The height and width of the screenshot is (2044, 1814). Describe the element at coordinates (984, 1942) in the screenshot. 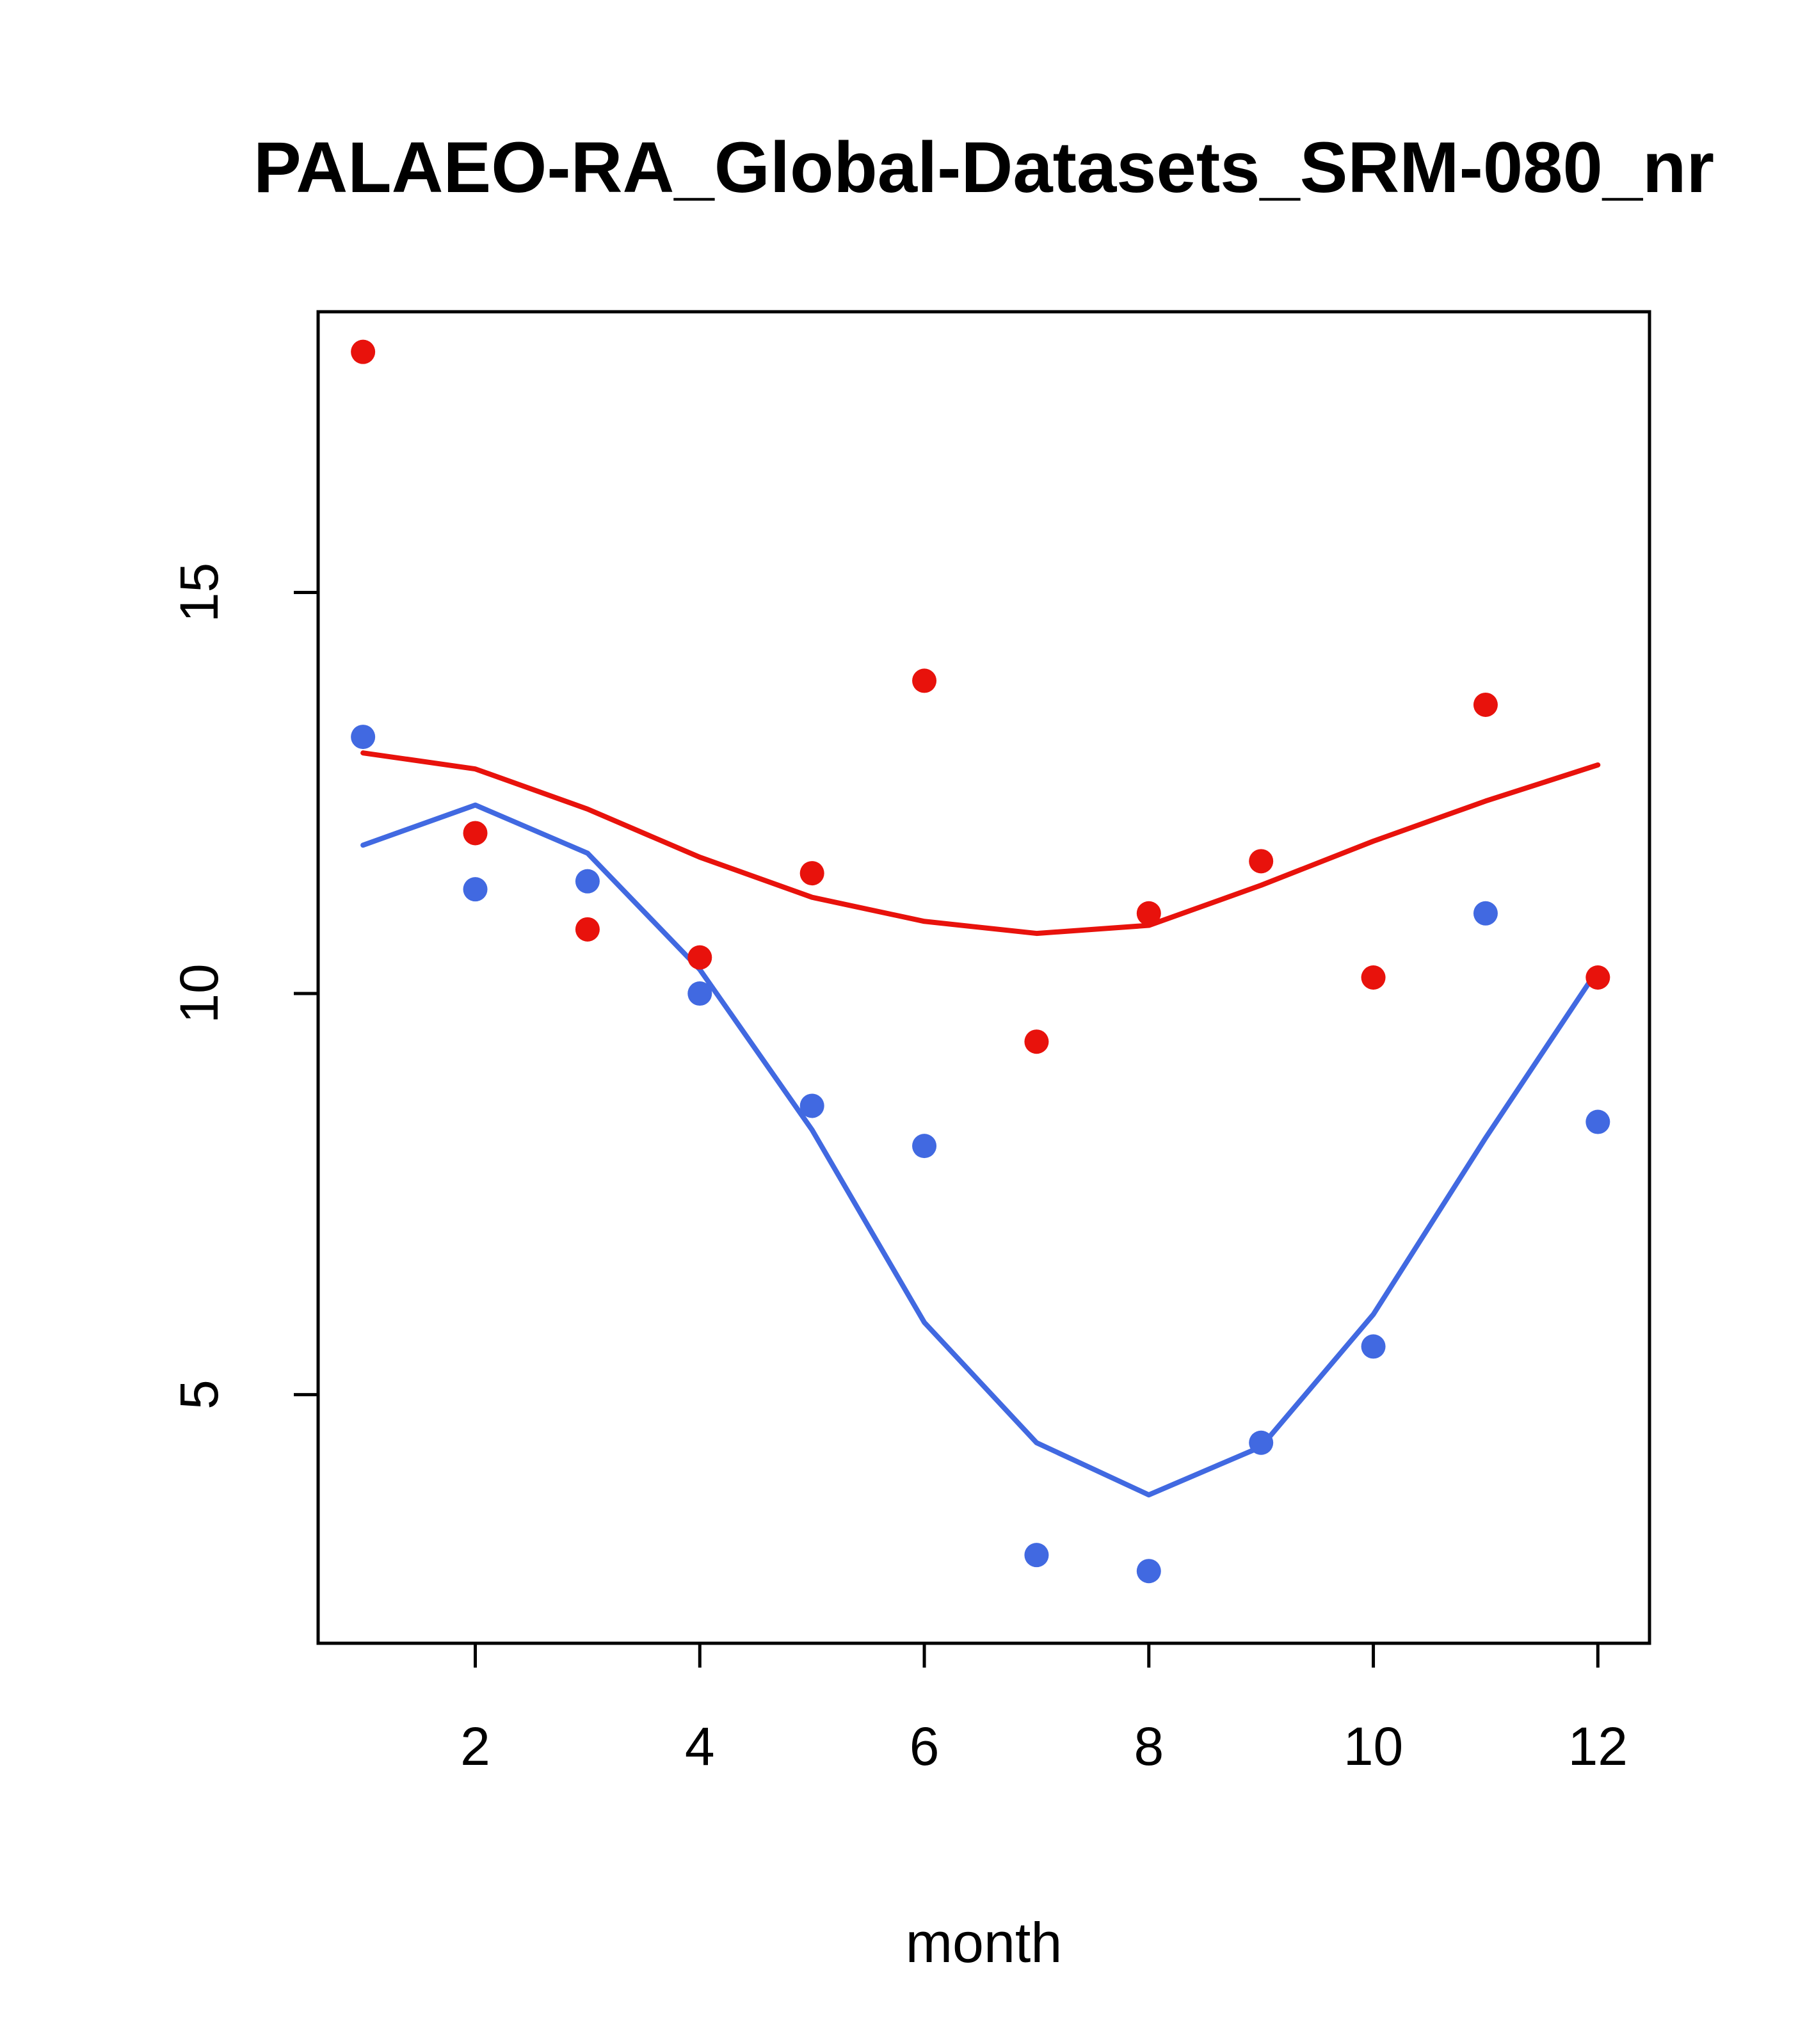

I see `x-axis-label: month` at that location.